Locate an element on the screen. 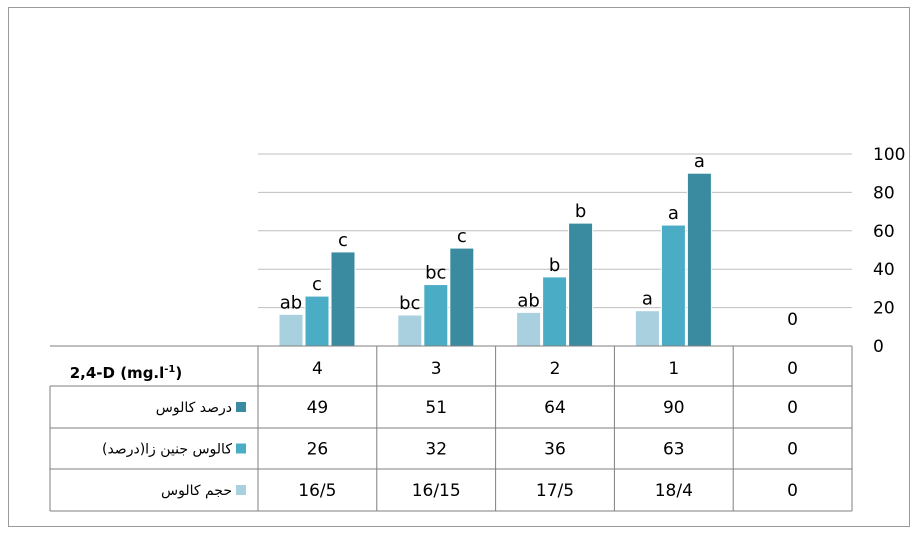  x-axis-title: 2,4-D (mg.l-1) is located at coordinates (126, 373).